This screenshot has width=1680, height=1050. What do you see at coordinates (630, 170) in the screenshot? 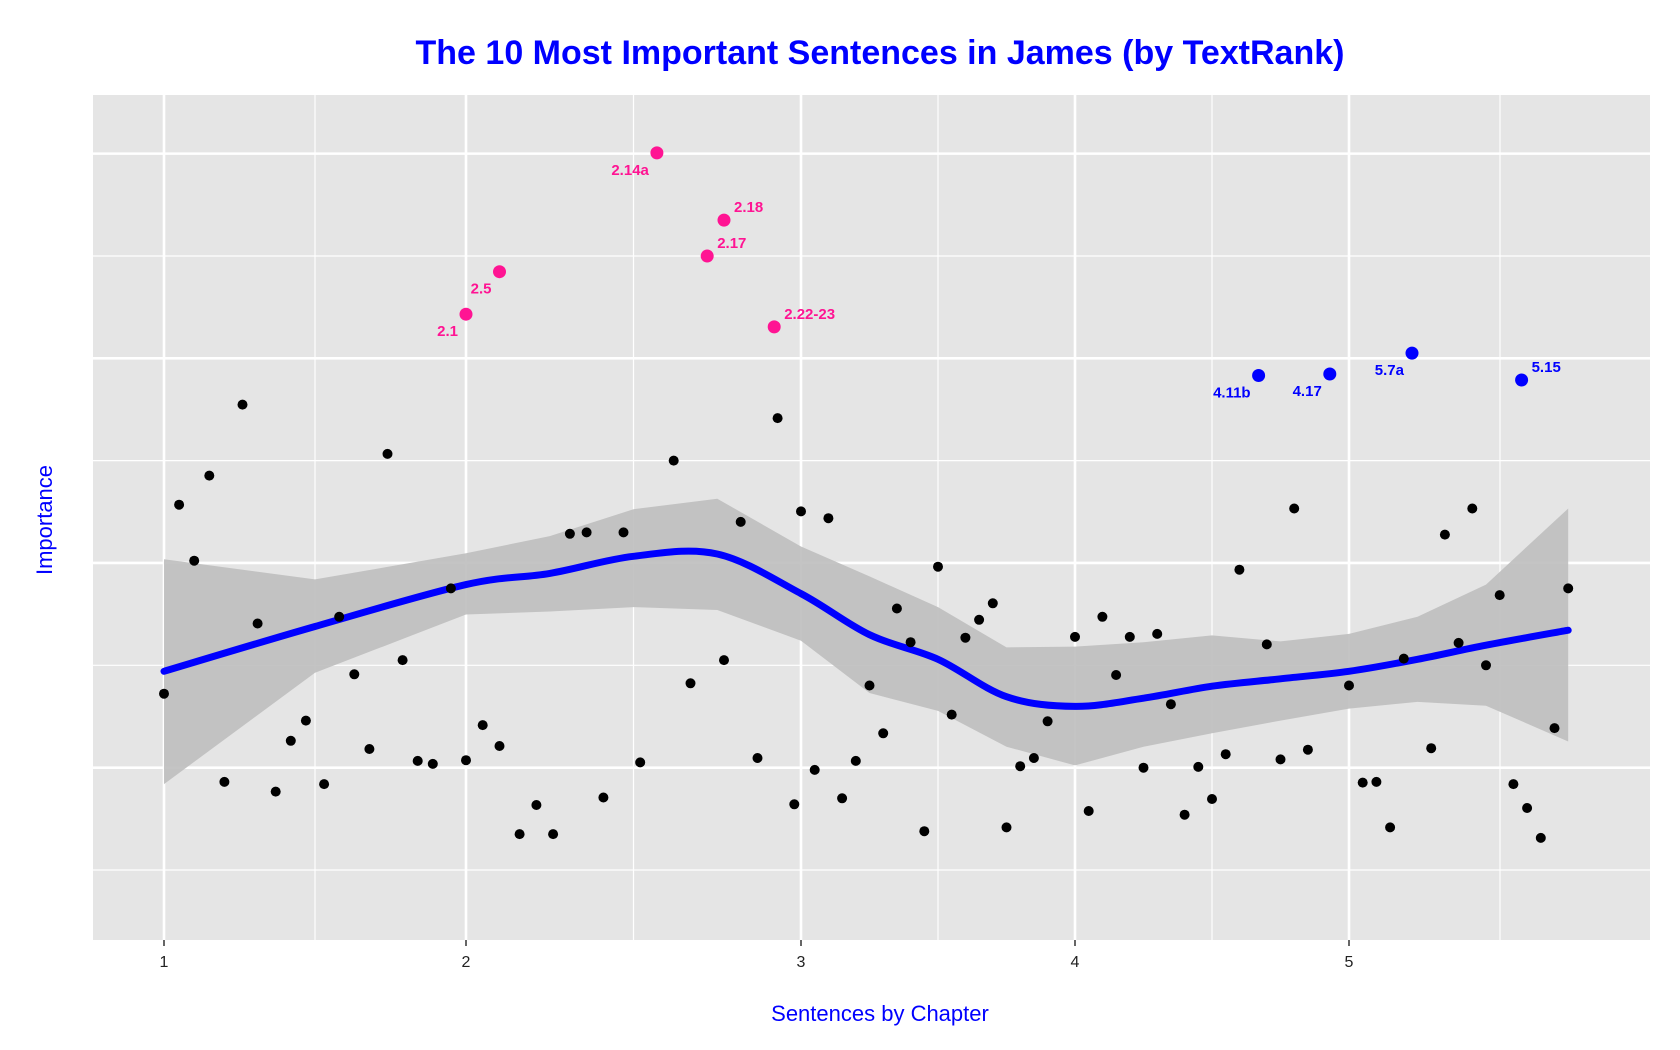
I see `highlight-label: 2.14a` at bounding box center [630, 170].